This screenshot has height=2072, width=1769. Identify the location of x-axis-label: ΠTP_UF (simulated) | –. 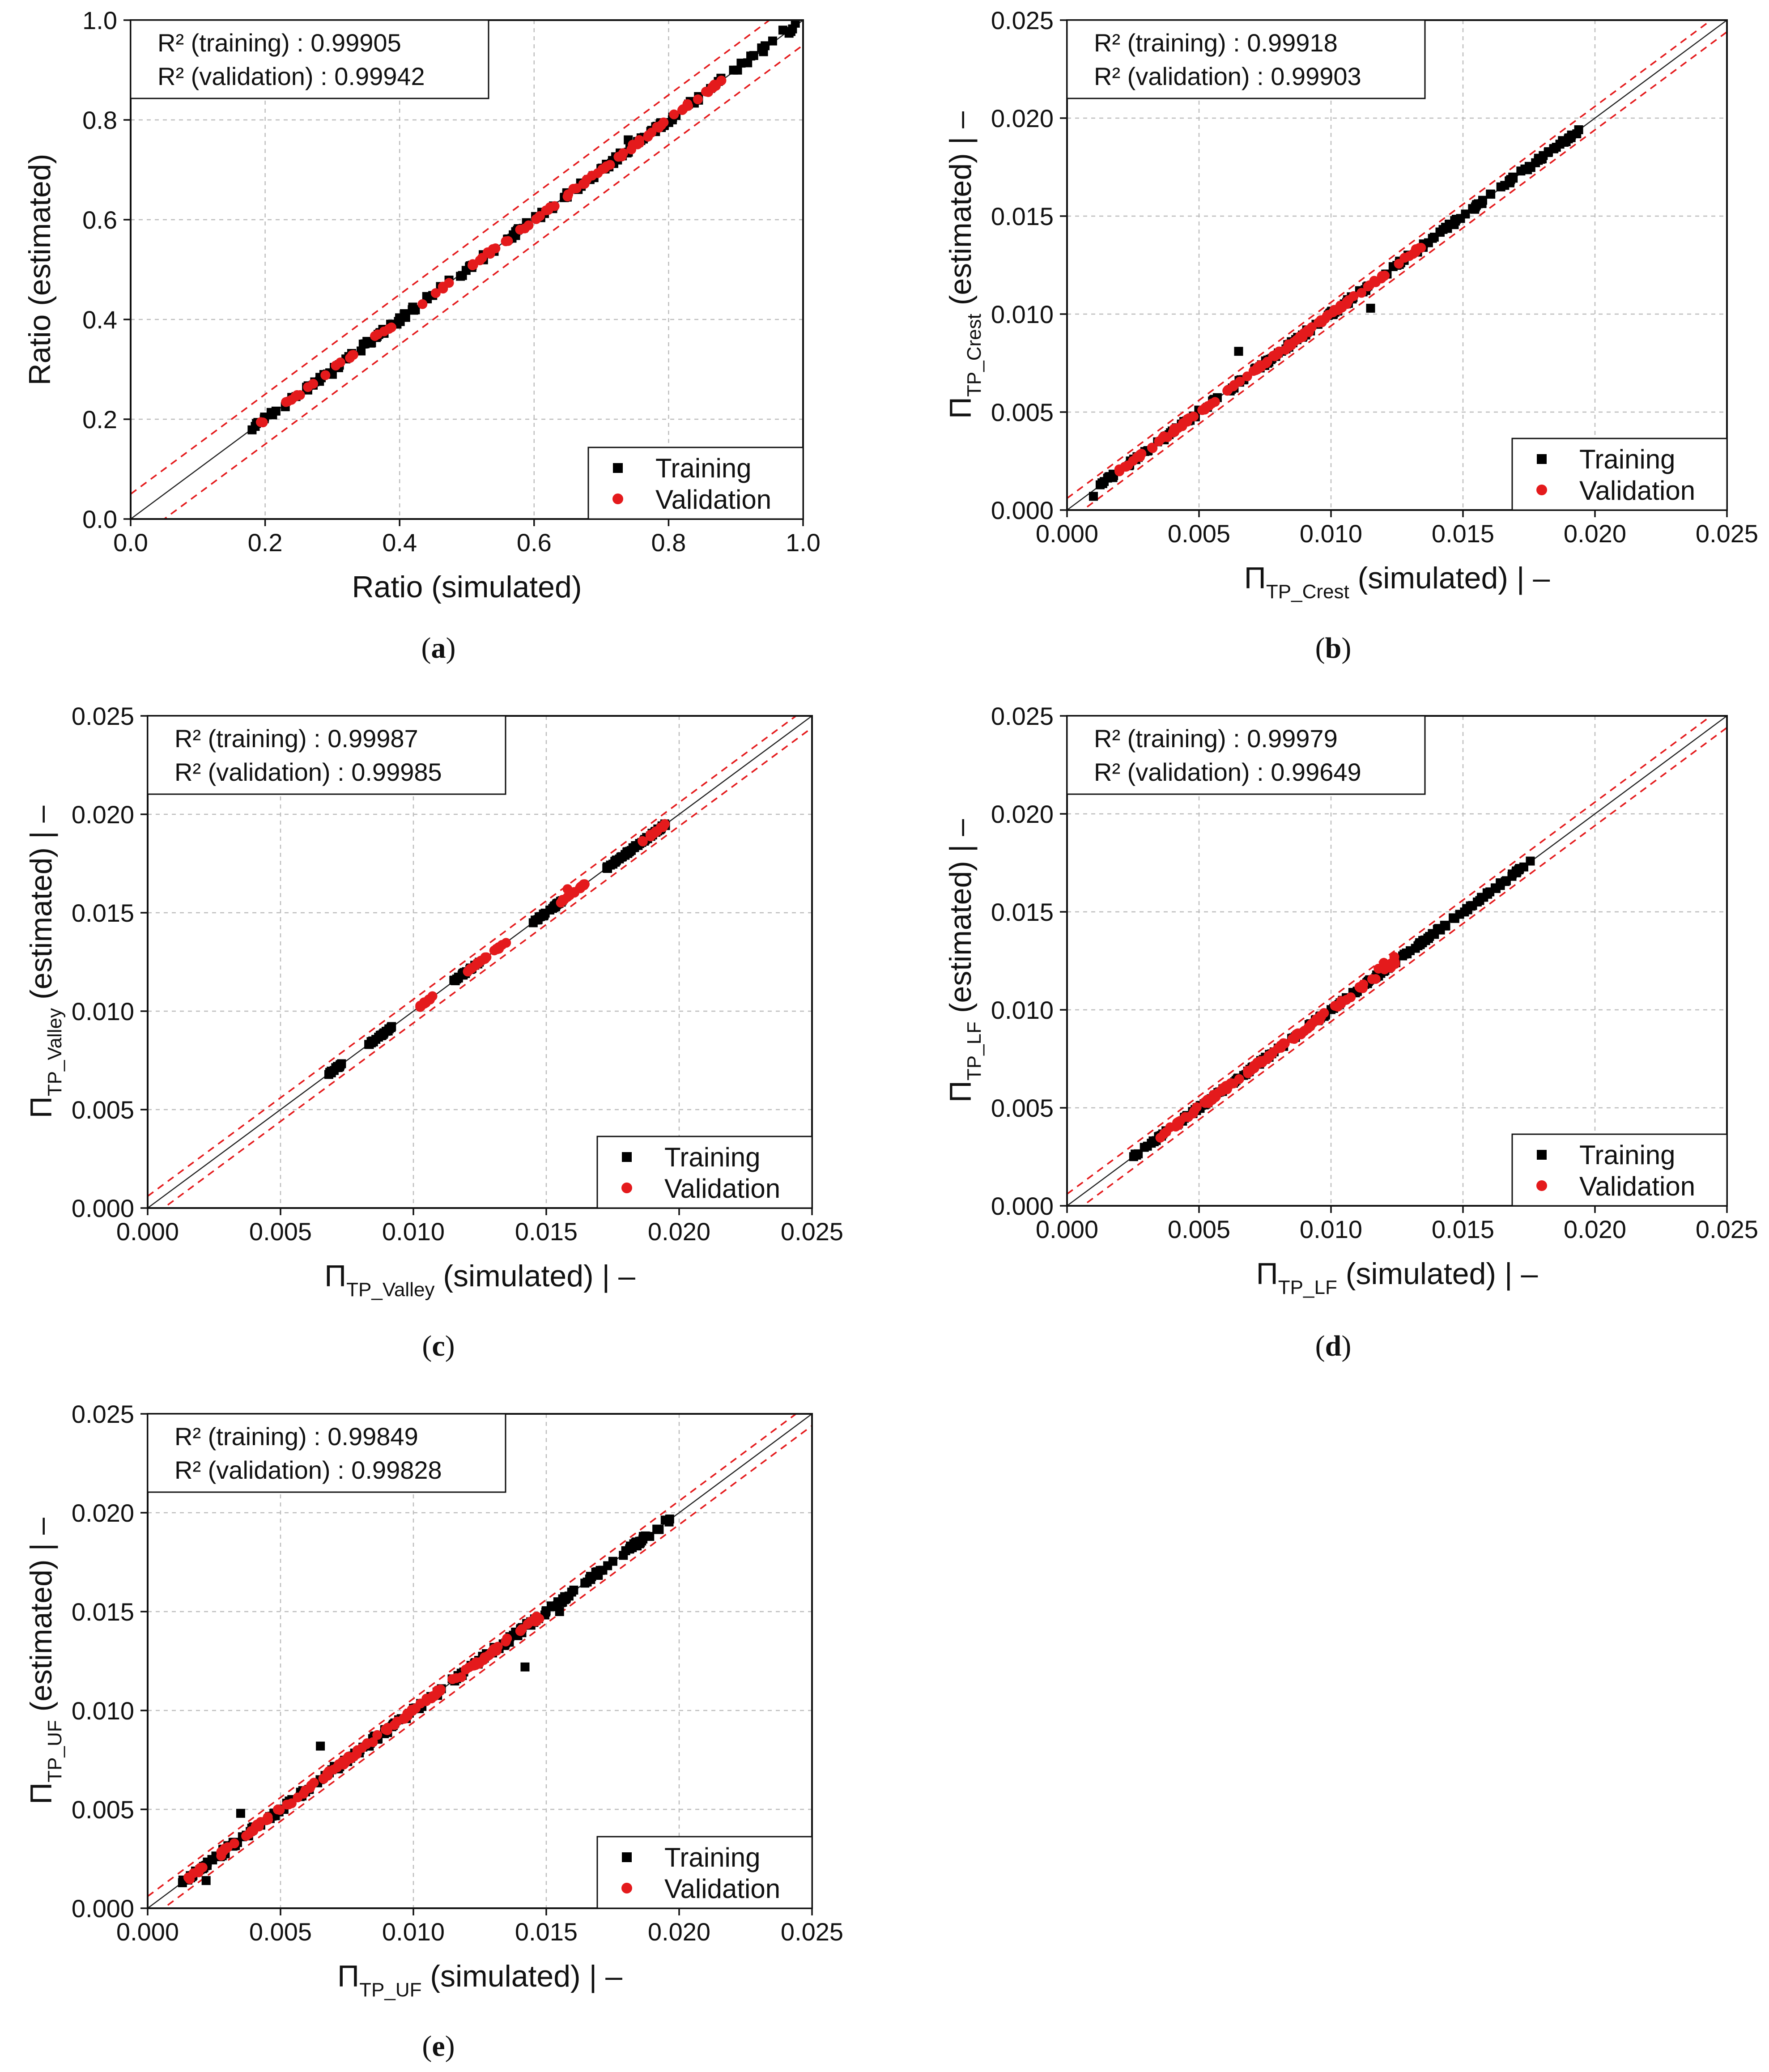
(479, 1980).